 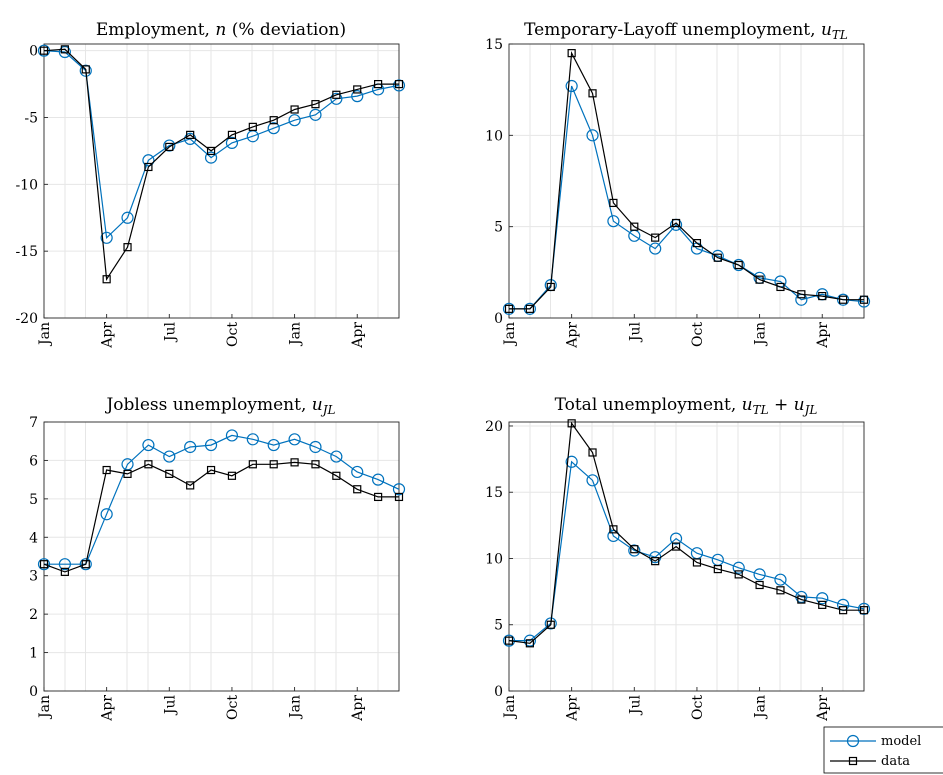 What do you see at coordinates (686, 406) in the screenshot?
I see `panel-title: Total unemployment, uTL + uJL` at bounding box center [686, 406].